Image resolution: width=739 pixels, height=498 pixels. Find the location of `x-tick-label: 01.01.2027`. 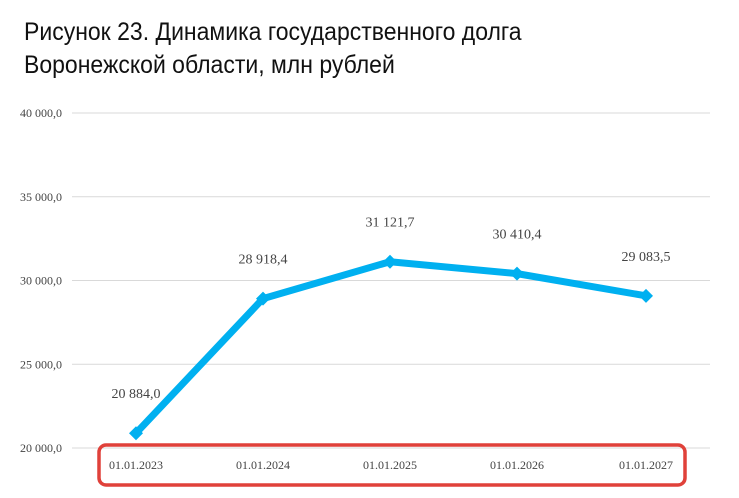

x-tick-label: 01.01.2027 is located at coordinates (646, 465).